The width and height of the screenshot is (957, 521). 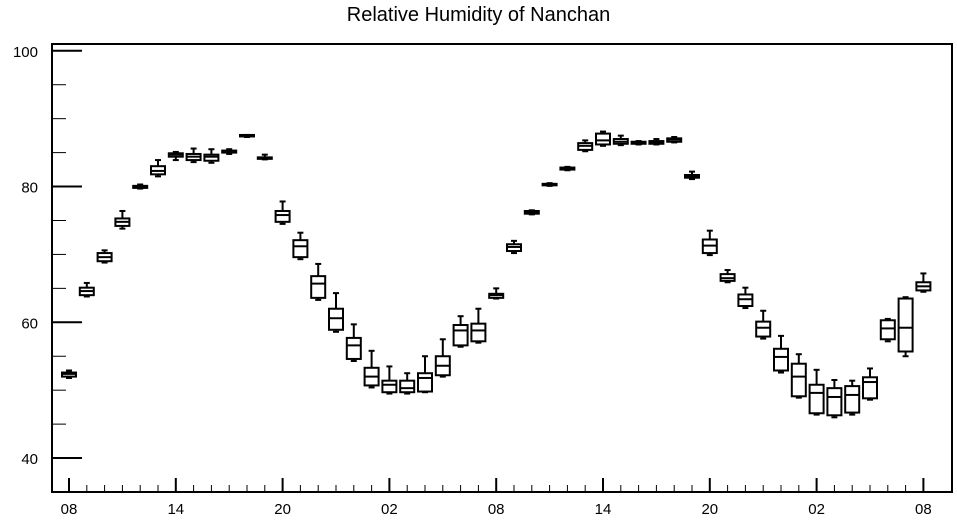 I want to click on chart-title: Relative Humidity of Nanchan, so click(x=478, y=15).